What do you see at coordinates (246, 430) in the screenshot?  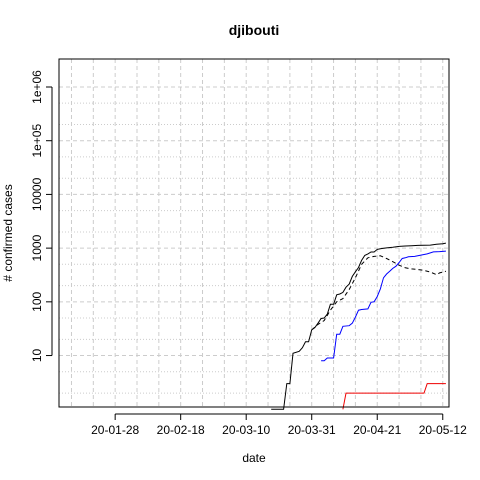 I see `x-tick-label: 20-03-10` at bounding box center [246, 430].